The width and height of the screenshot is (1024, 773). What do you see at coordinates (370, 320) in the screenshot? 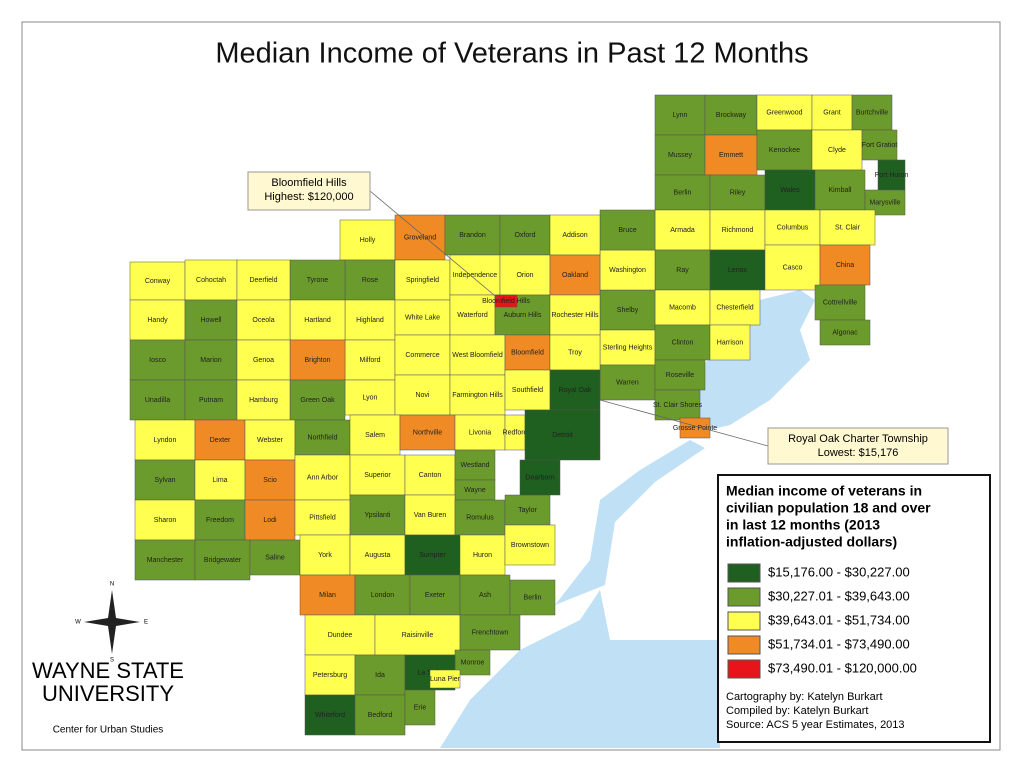
I see `township-label: Highland` at bounding box center [370, 320].